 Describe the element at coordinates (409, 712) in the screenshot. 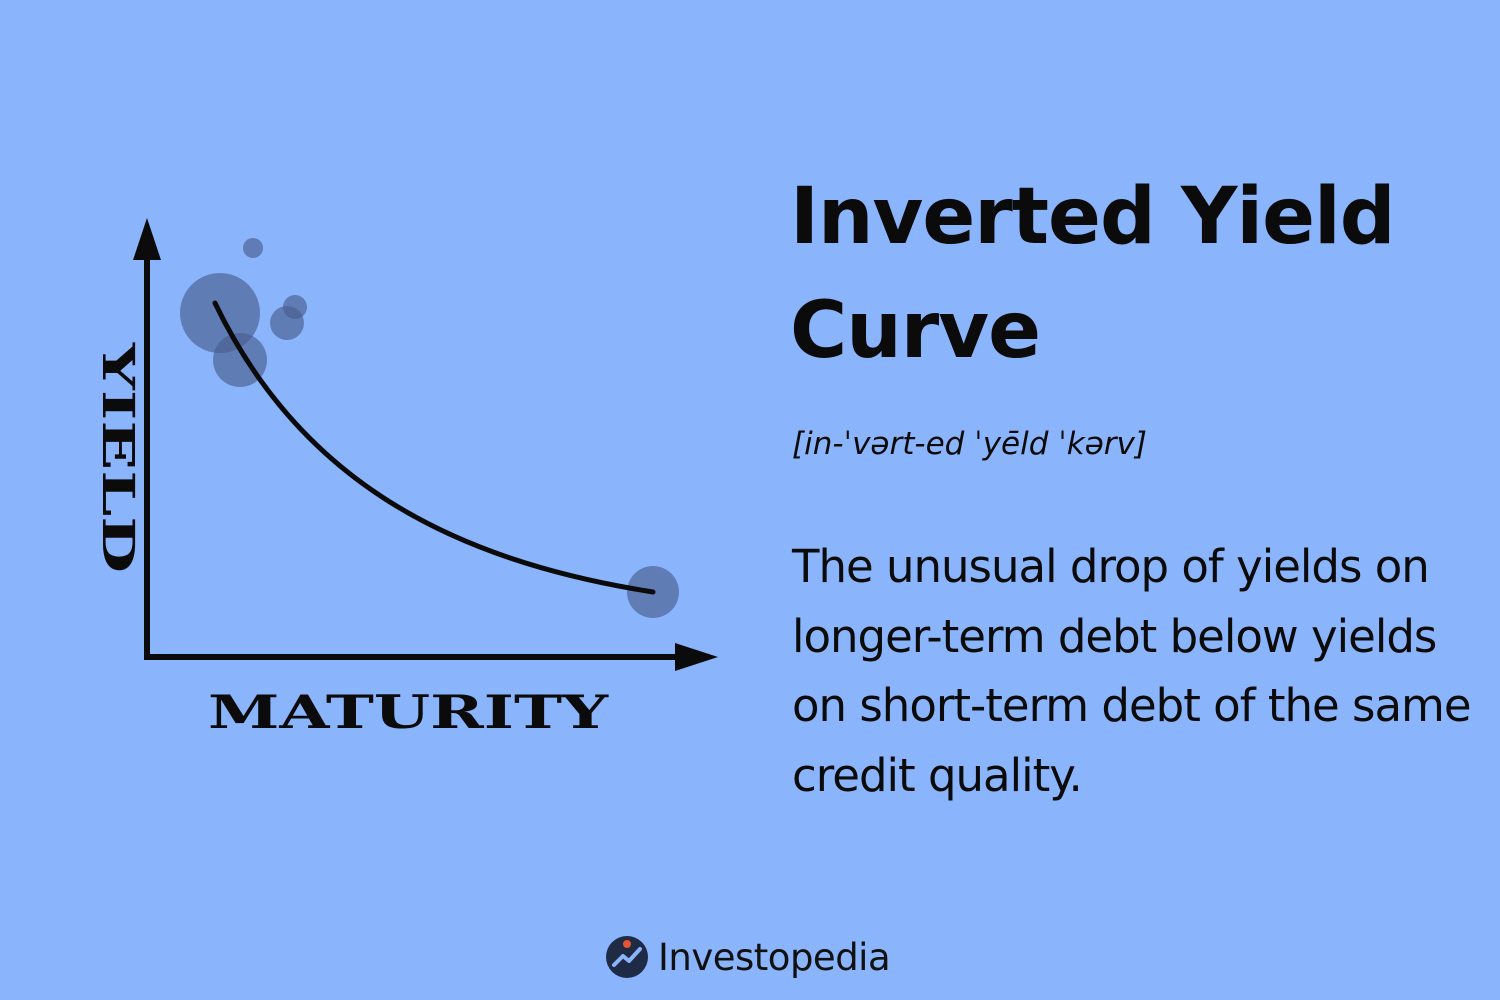

I see `x-axis-label: MATURITY` at that location.